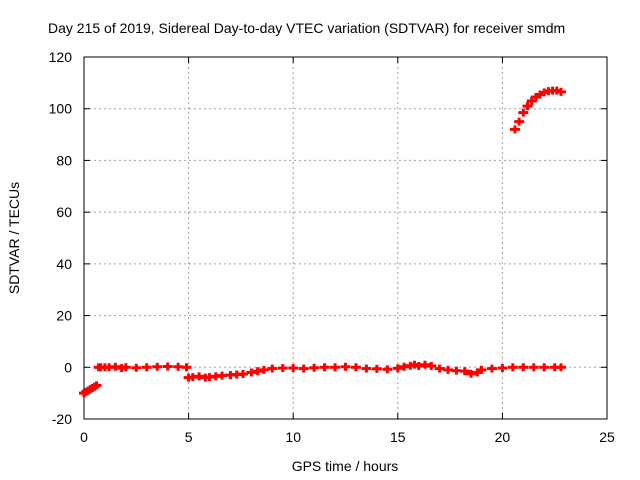 The image size is (640, 480). I want to click on x-tick-label: 15, so click(398, 437).